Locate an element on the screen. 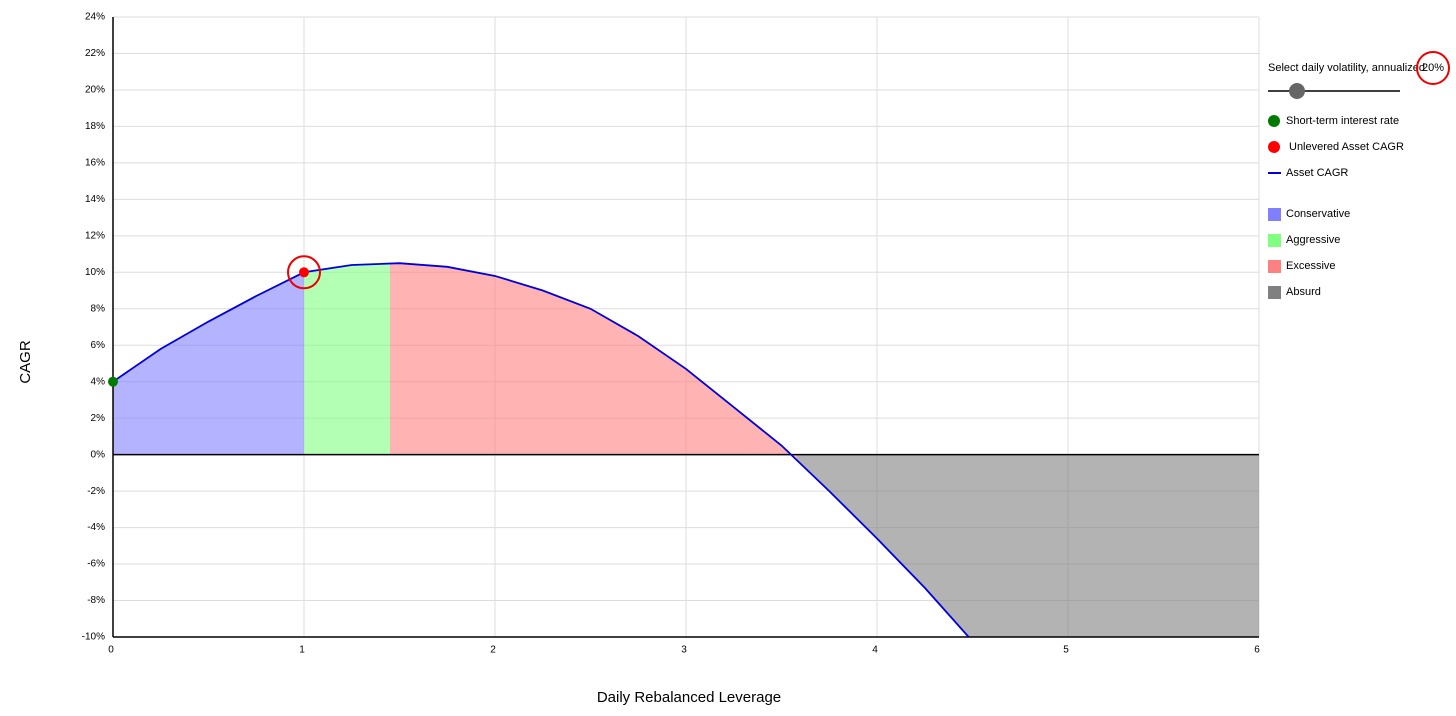 The width and height of the screenshot is (1456, 716). slider-value: 20% is located at coordinates (1433, 68).